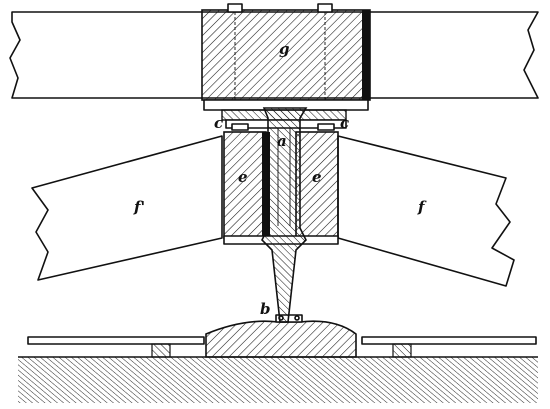 This screenshot has height=409, width=550. I want to click on wing-f-left, so click(127, 208).